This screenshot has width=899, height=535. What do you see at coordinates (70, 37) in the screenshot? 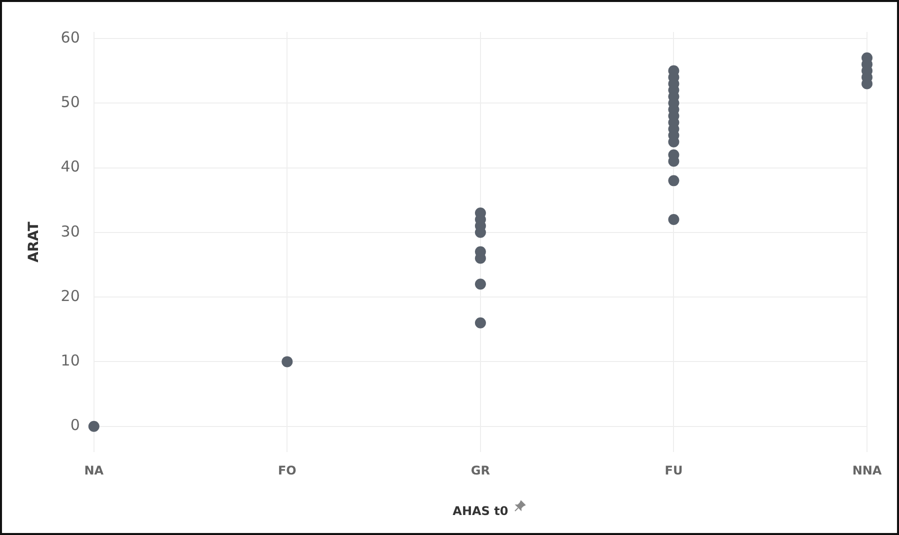
I see `y-tick-label: 60` at bounding box center [70, 37].